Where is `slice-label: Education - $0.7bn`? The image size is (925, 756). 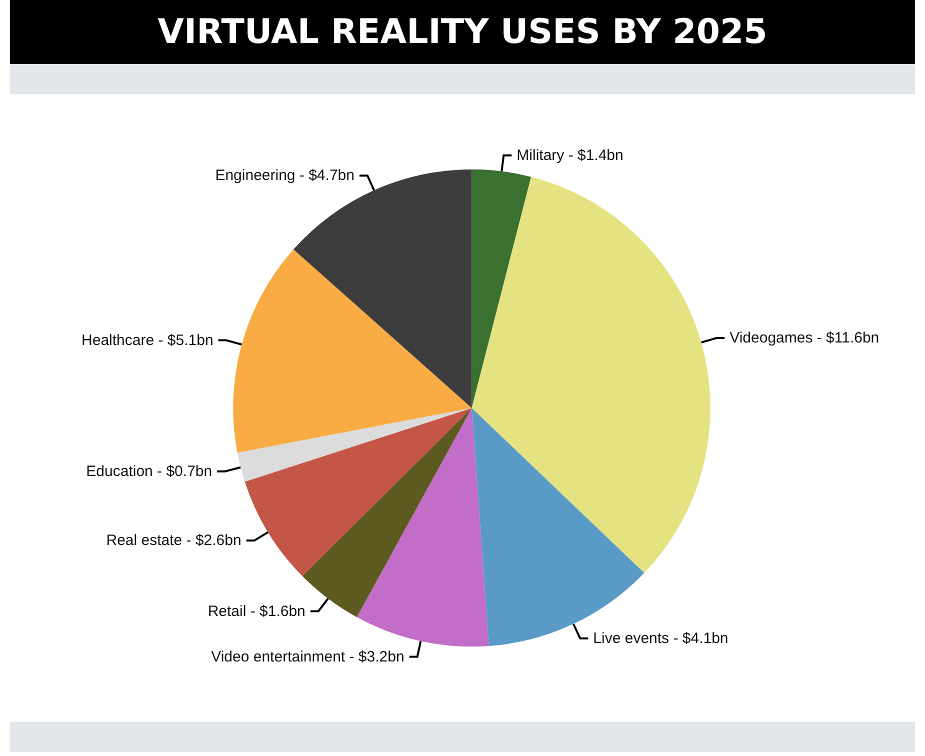 slice-label: Education - $0.7bn is located at coordinates (149, 471).